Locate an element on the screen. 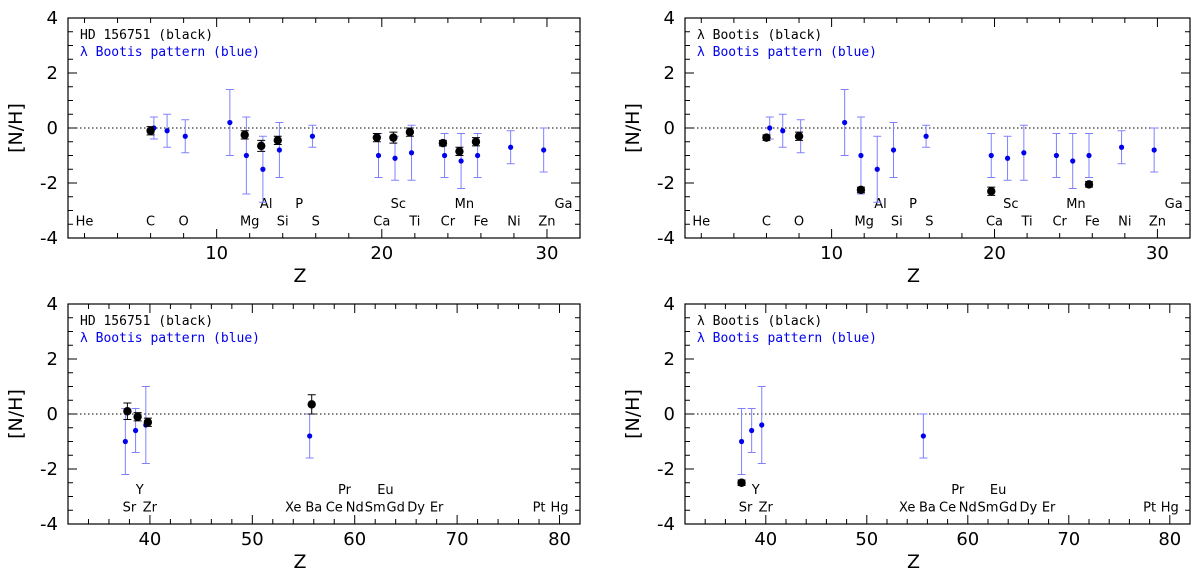 Image resolution: width=1200 pixels, height=579 pixels. x-tick-label: 40 is located at coordinates (765, 539).